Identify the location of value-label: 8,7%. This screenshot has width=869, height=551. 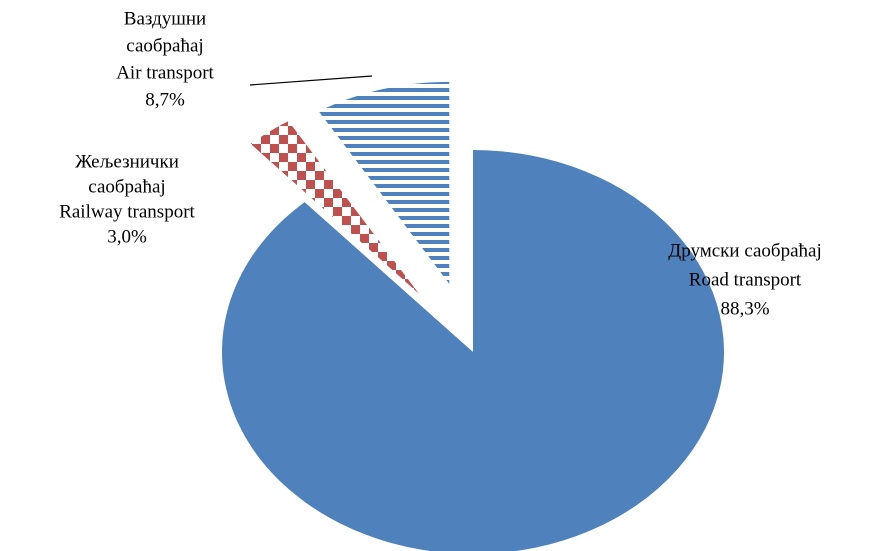
(165, 99).